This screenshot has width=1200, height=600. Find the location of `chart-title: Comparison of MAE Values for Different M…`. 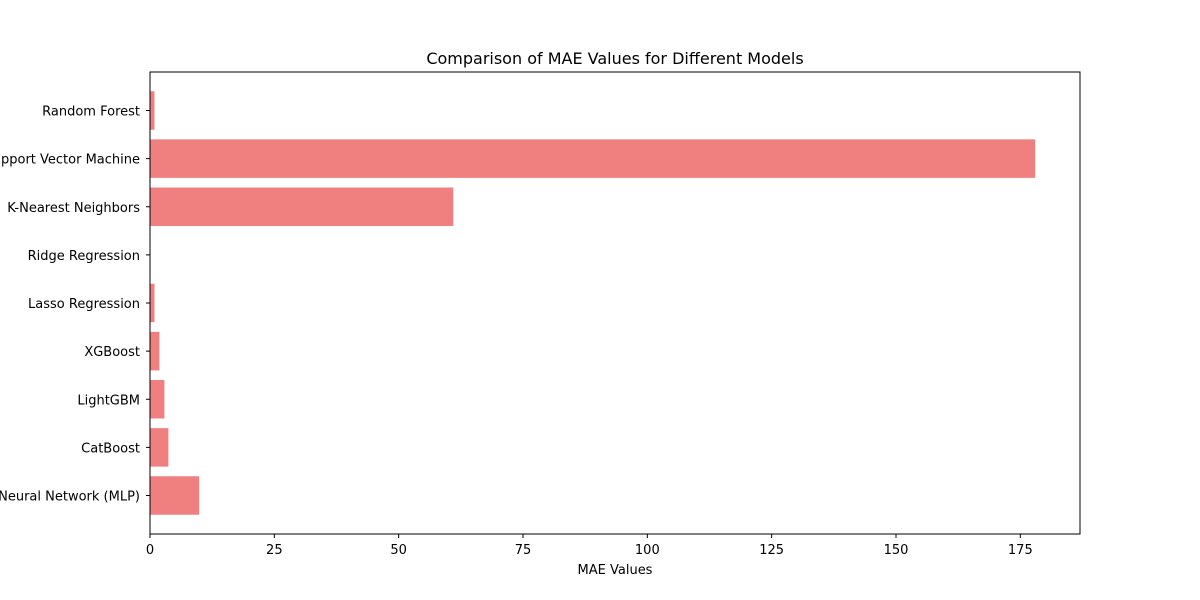

chart-title: Comparison of MAE Values for Different M… is located at coordinates (614, 58).